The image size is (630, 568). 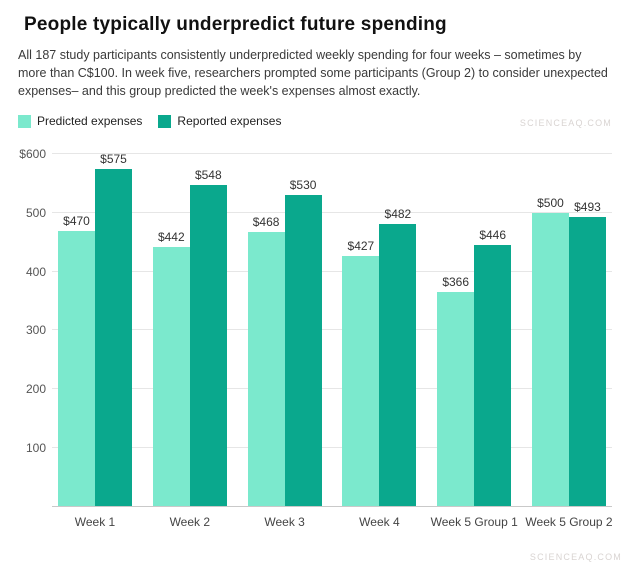 What do you see at coordinates (229, 121) in the screenshot?
I see `legend-label-reported: Reported expenses` at bounding box center [229, 121].